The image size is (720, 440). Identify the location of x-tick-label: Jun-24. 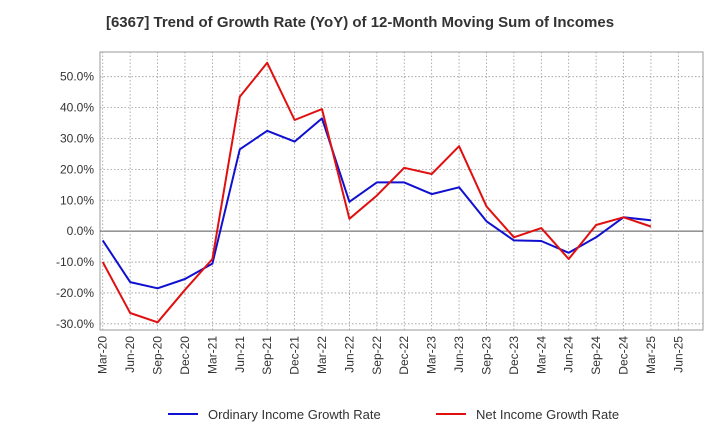
(569, 354).